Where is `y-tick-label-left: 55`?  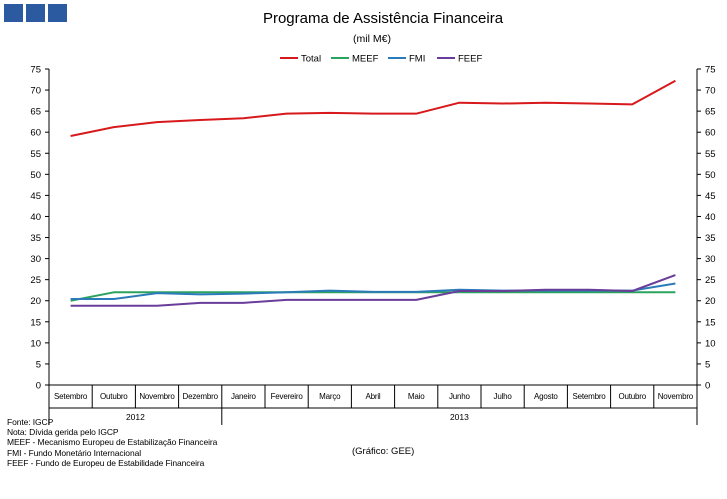
y-tick-label-left: 55 is located at coordinates (35, 154).